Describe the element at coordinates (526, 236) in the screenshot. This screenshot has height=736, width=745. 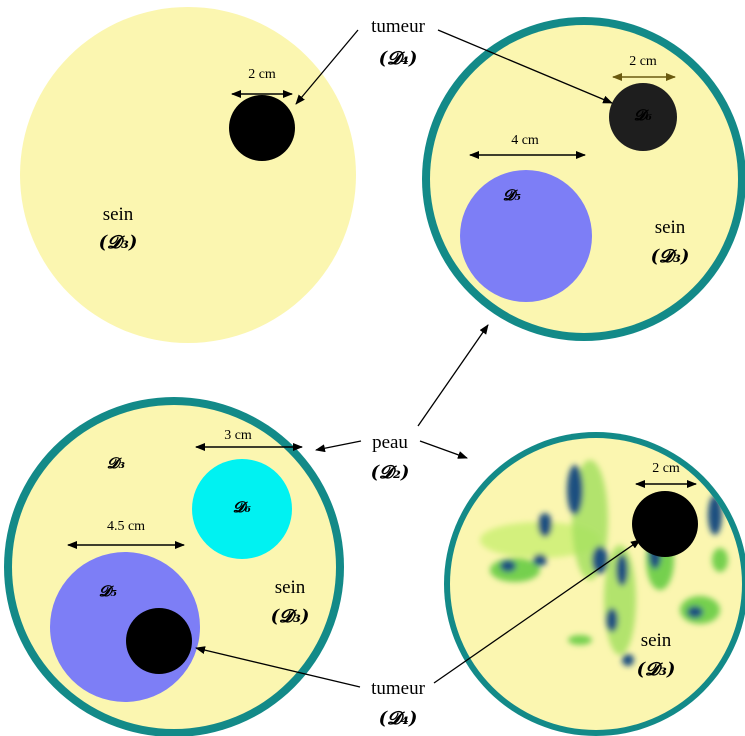
I see `inclusion` at that location.